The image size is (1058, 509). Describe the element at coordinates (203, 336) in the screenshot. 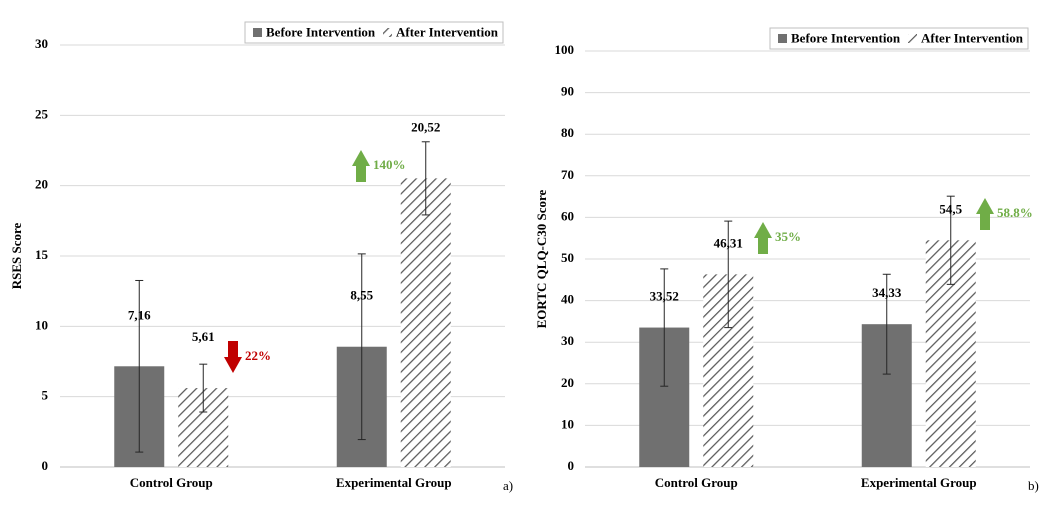

I see `value-label: 5,61` at that location.